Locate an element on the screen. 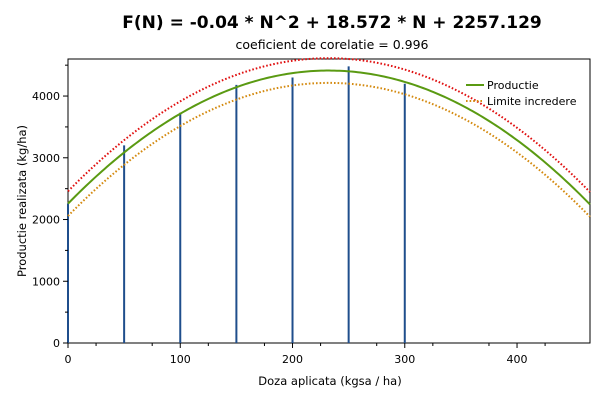 This screenshot has height=400, width=600. legend: Productie Limite incredere is located at coordinates (521, 93).